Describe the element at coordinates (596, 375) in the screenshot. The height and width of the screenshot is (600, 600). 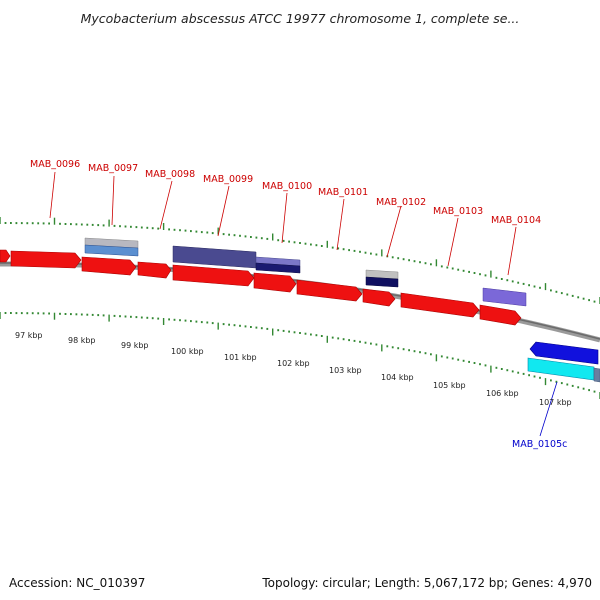
I see `feature-box-grey-blue` at that location.